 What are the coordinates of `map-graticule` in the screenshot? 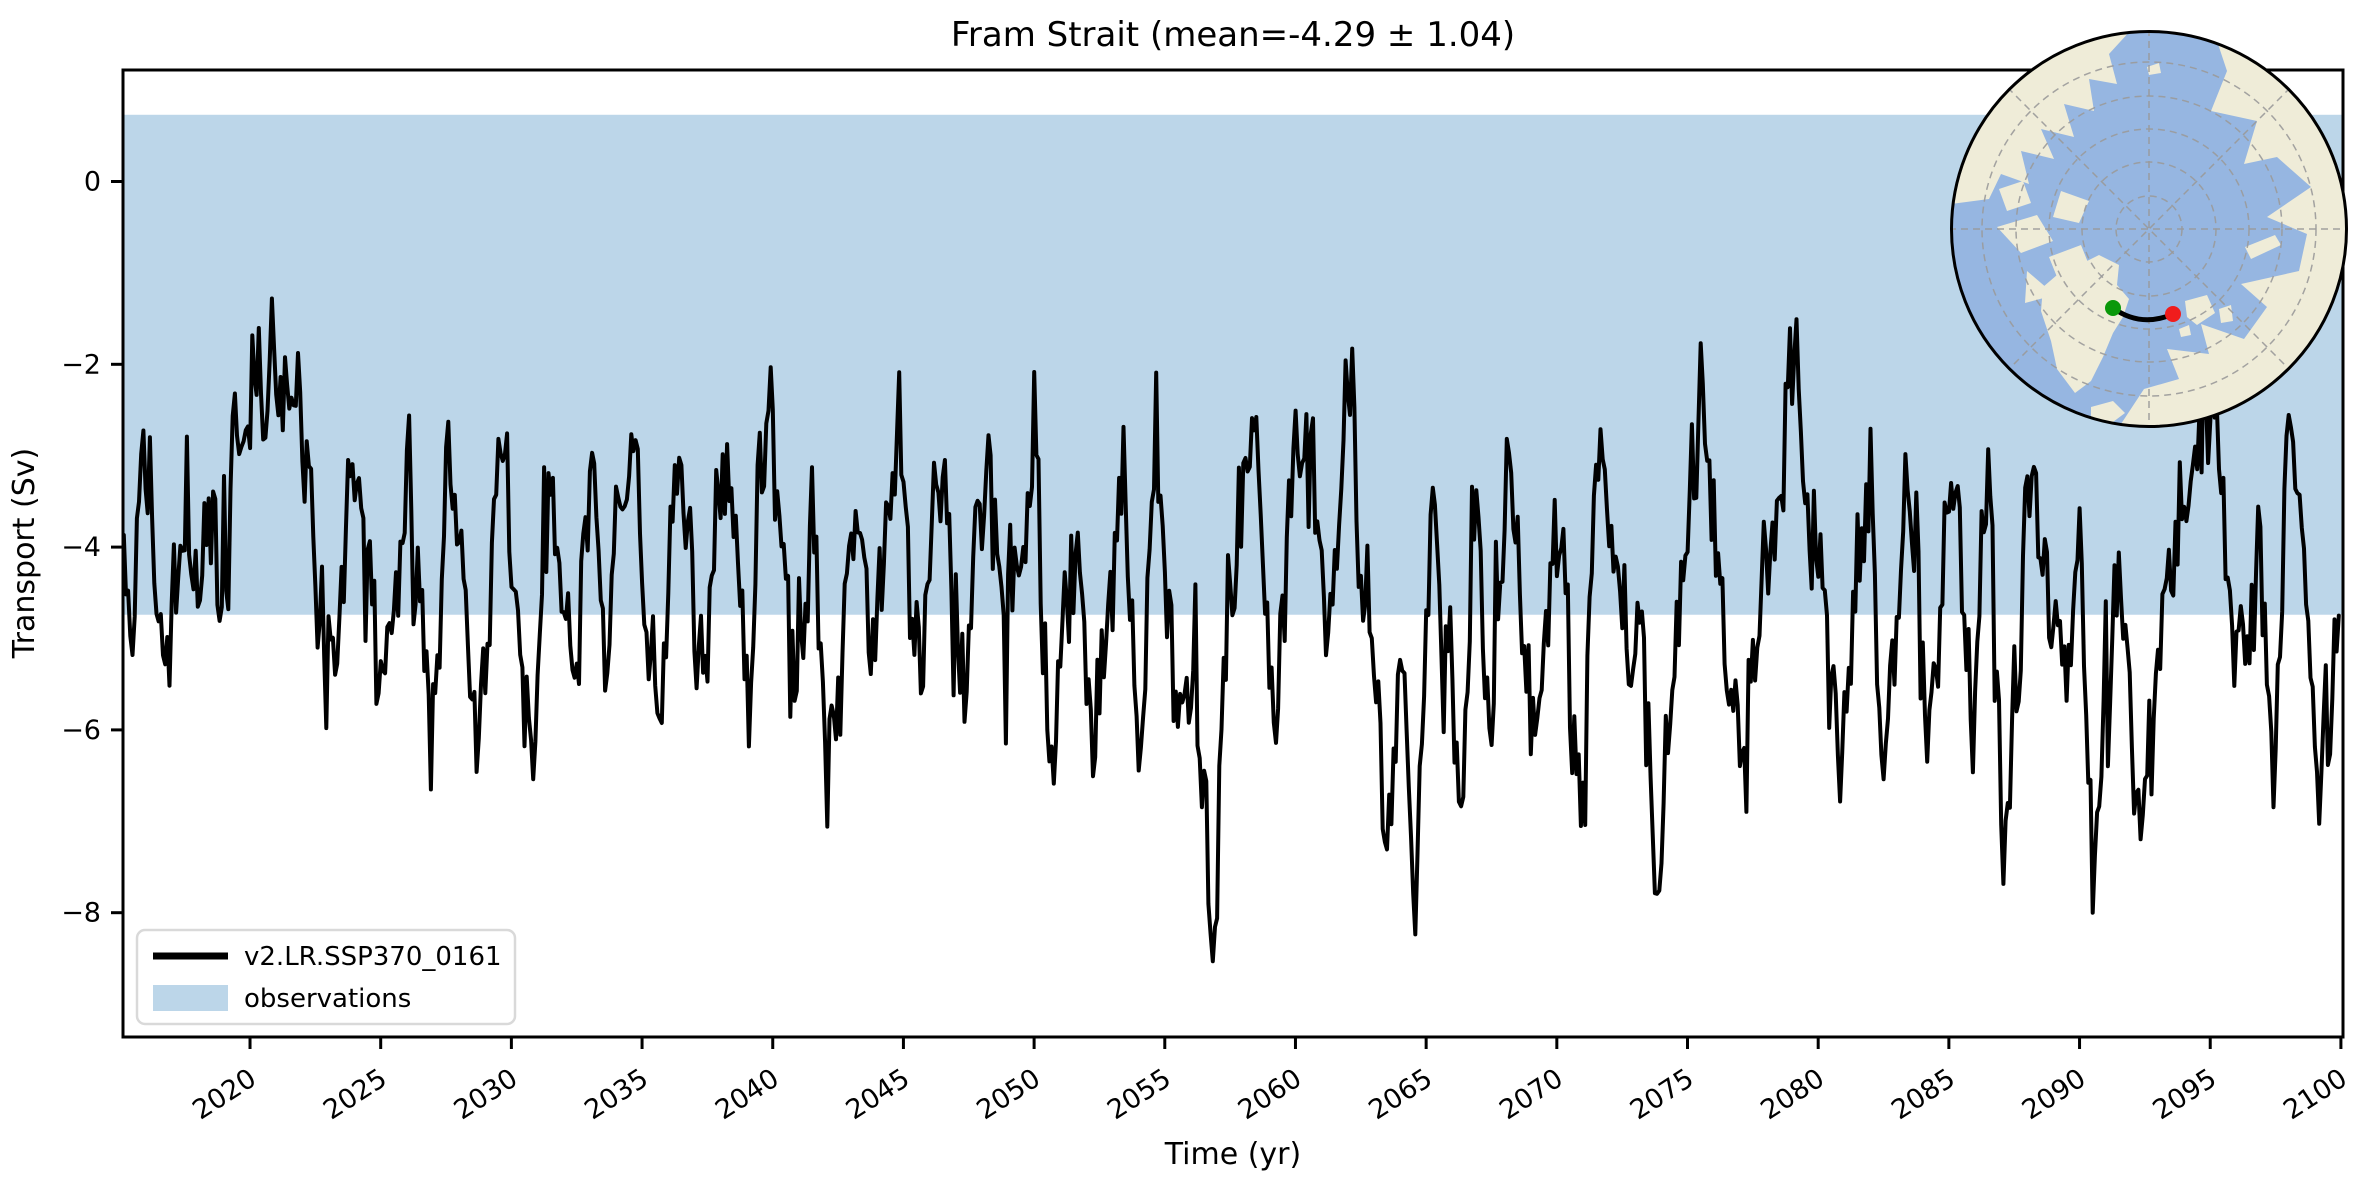 It's located at (2149, 229).